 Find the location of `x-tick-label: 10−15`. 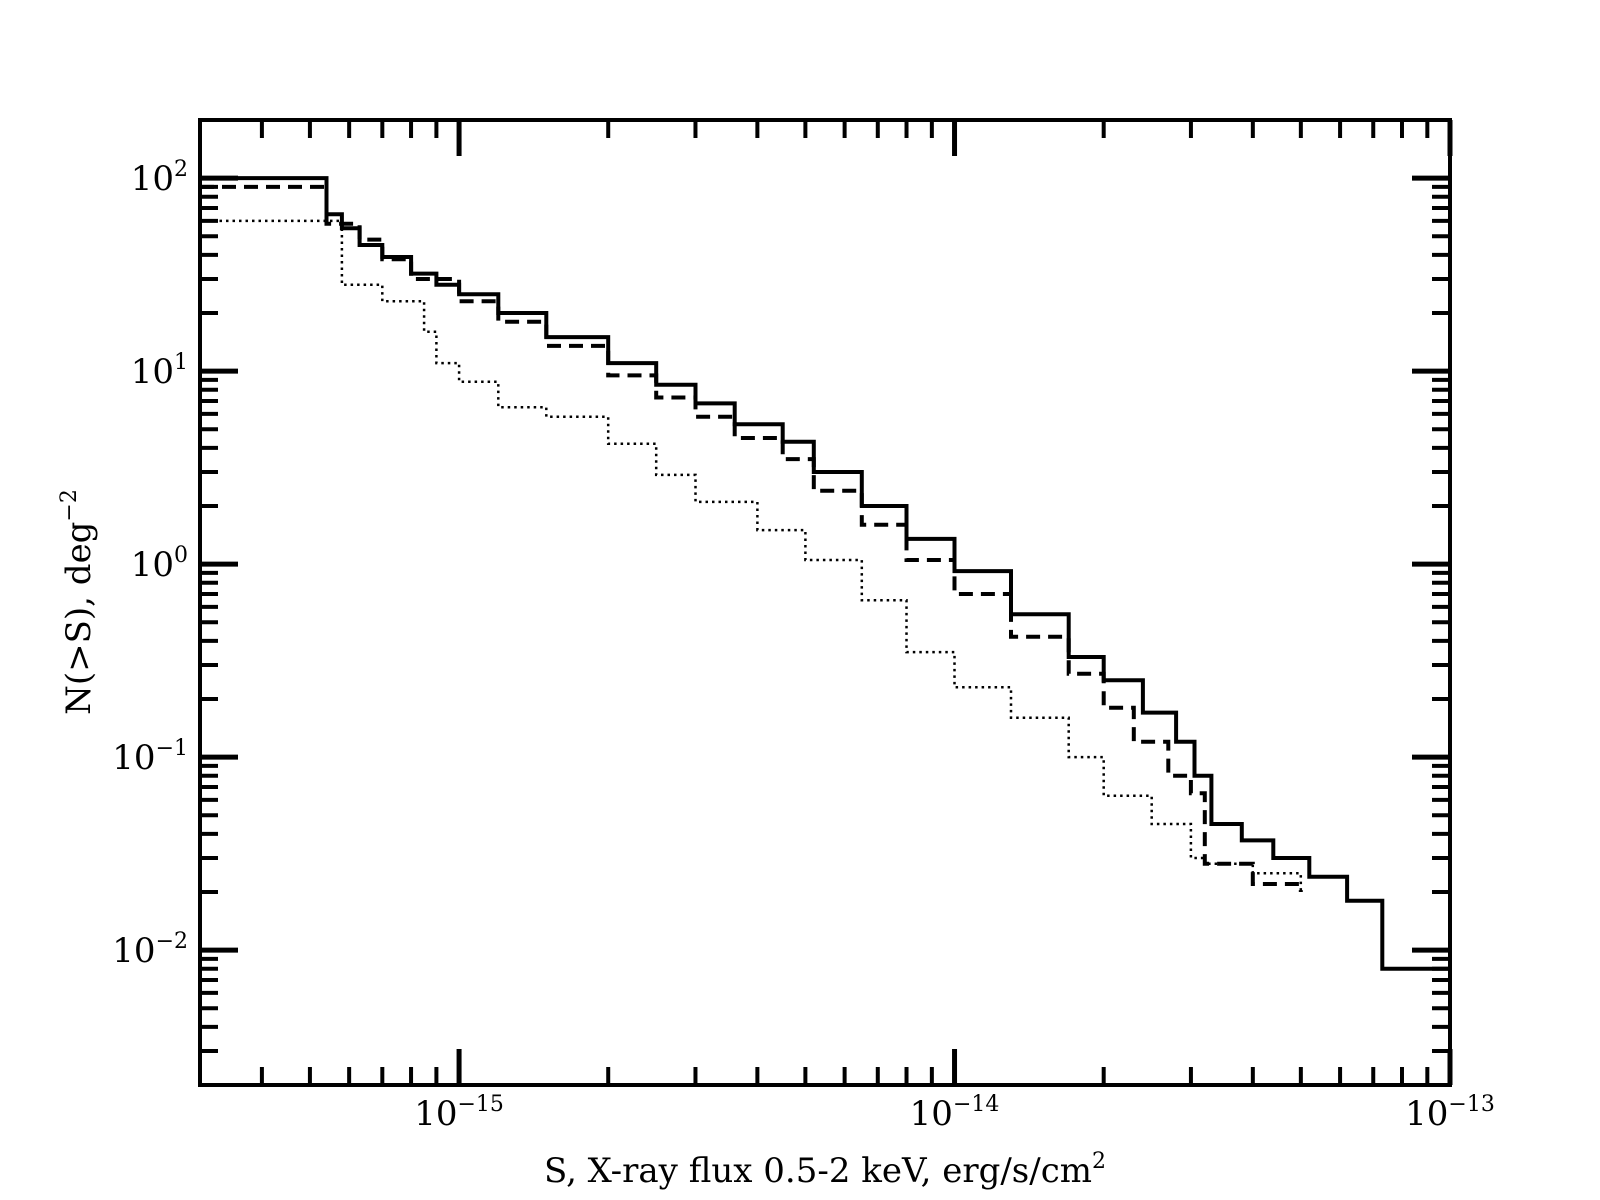

x-tick-label: 10−15 is located at coordinates (459, 1113).